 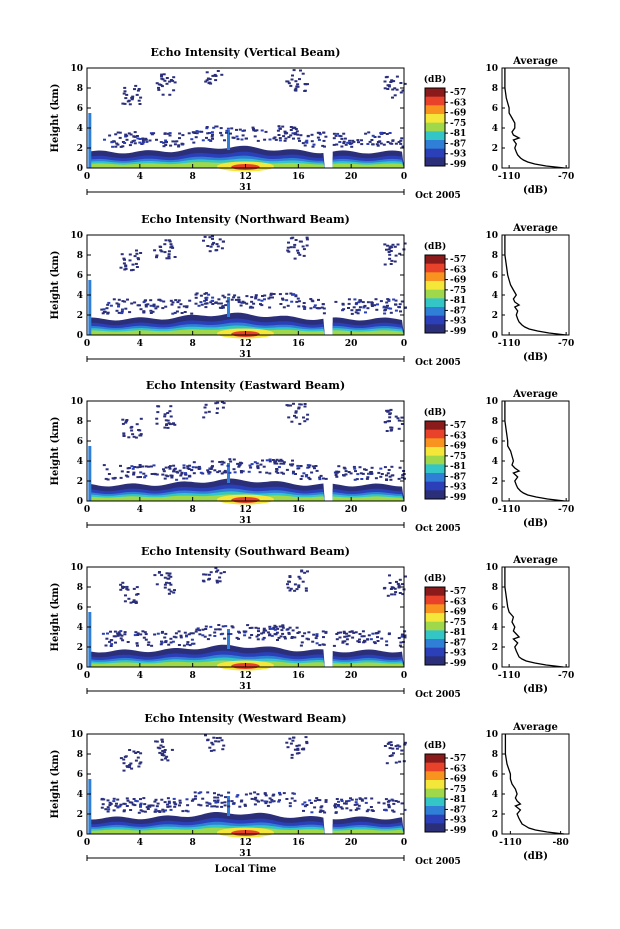 I want to click on date-label: Oct 2005, so click(x=438, y=529).